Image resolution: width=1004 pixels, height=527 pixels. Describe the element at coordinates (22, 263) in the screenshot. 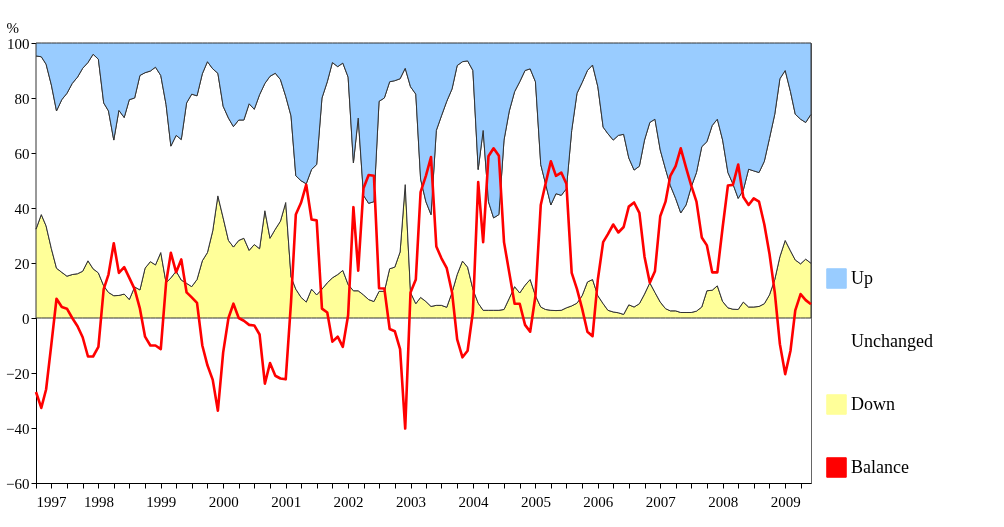

I see `y-tick-label: 20` at that location.